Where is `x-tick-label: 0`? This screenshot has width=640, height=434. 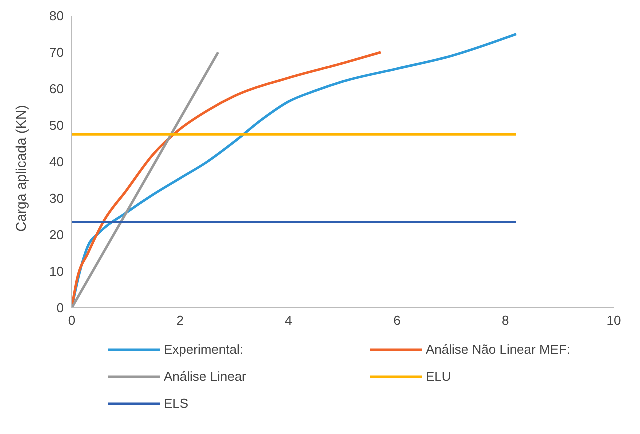
x-tick-label: 0 is located at coordinates (72, 320).